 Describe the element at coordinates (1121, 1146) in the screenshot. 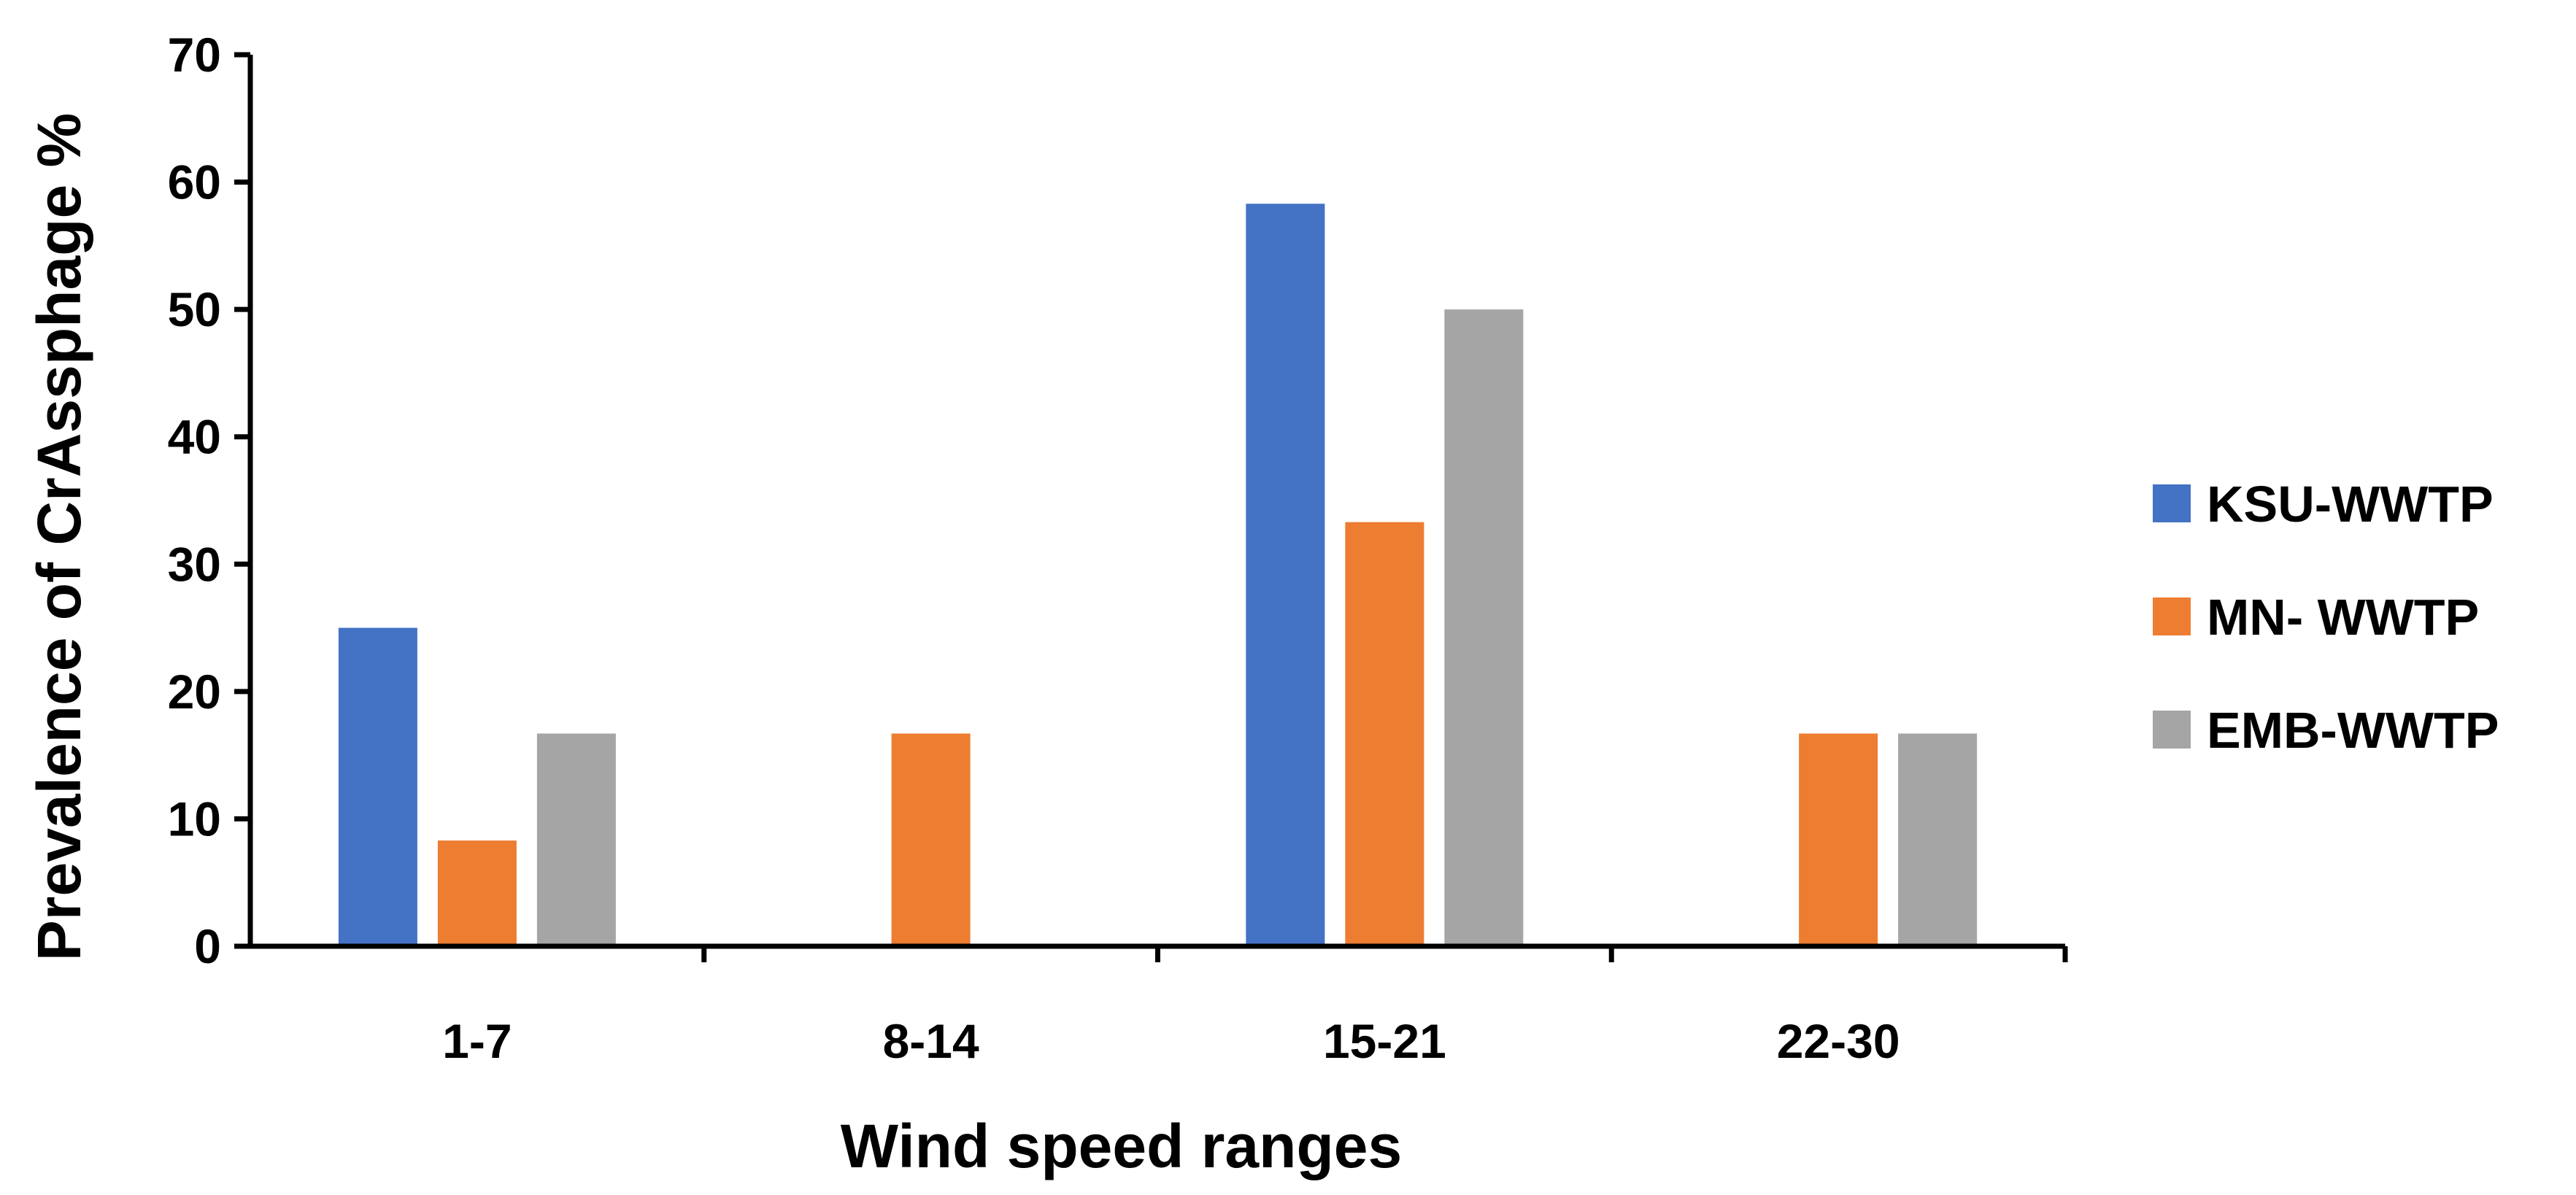

I see `x-axis-title: Wind speed ranges` at that location.